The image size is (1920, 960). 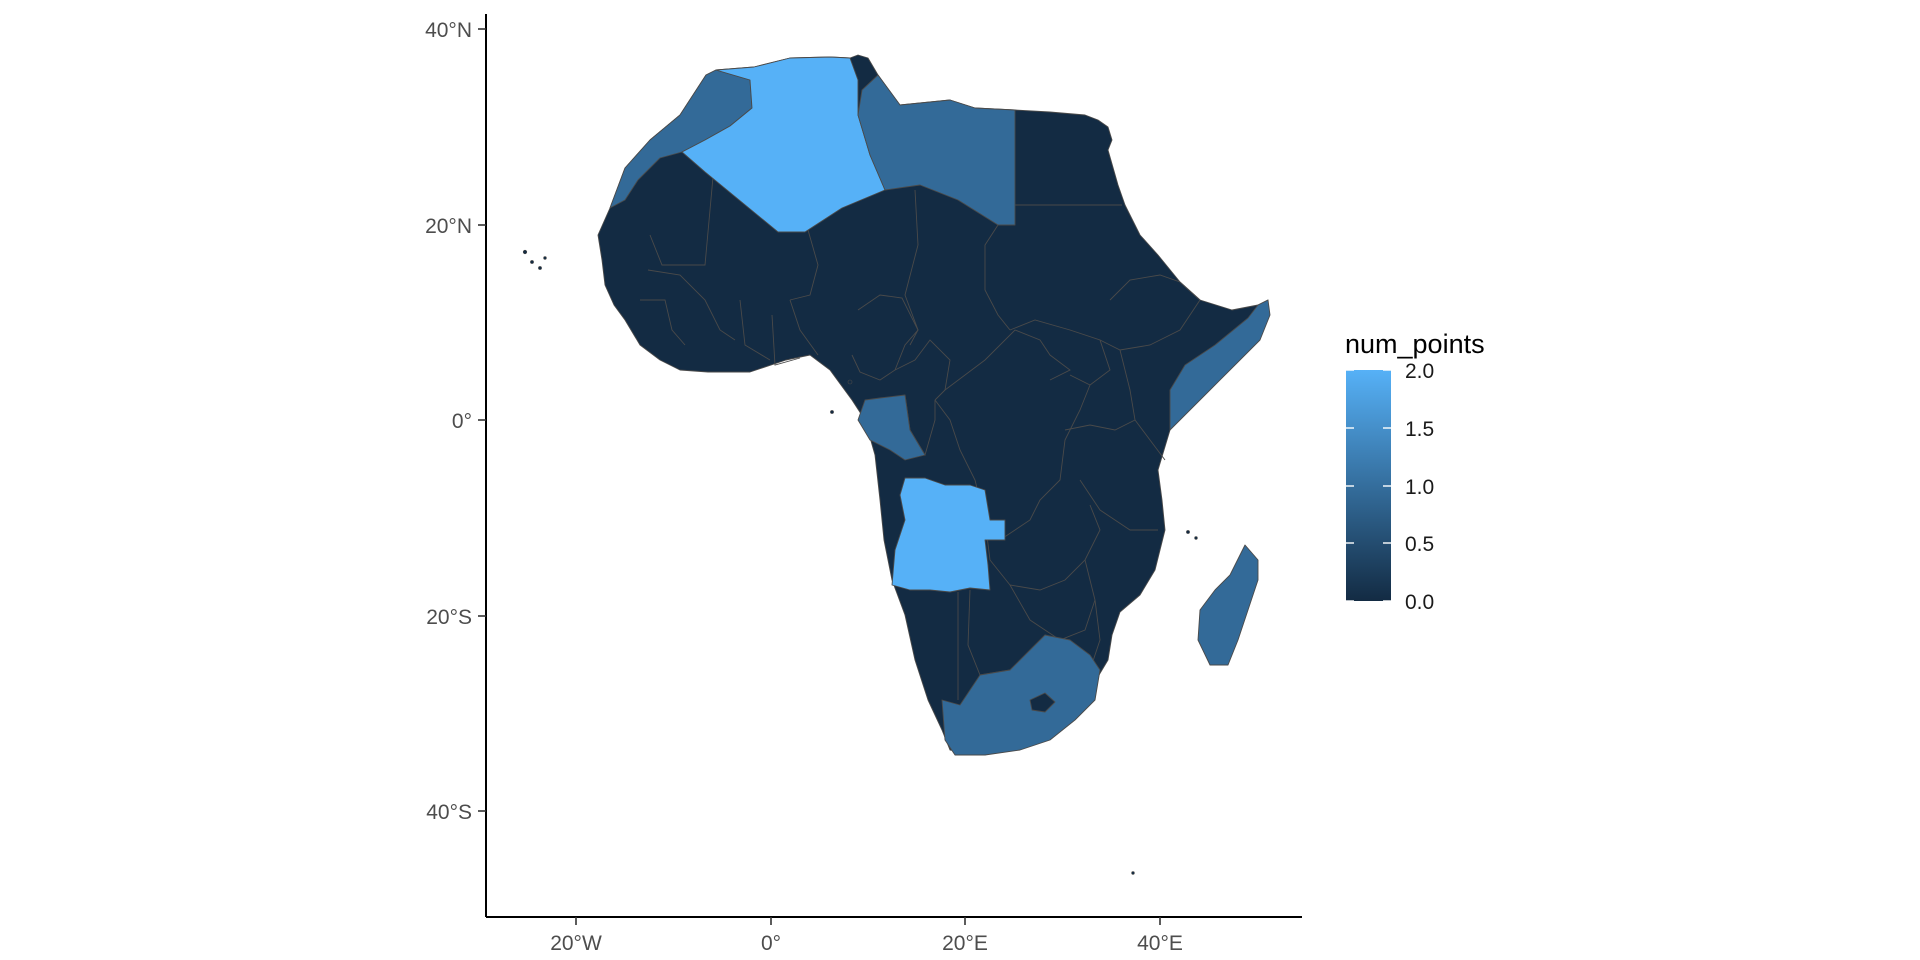 What do you see at coordinates (804, 265) in the screenshot?
I see `border-mali-niger` at bounding box center [804, 265].